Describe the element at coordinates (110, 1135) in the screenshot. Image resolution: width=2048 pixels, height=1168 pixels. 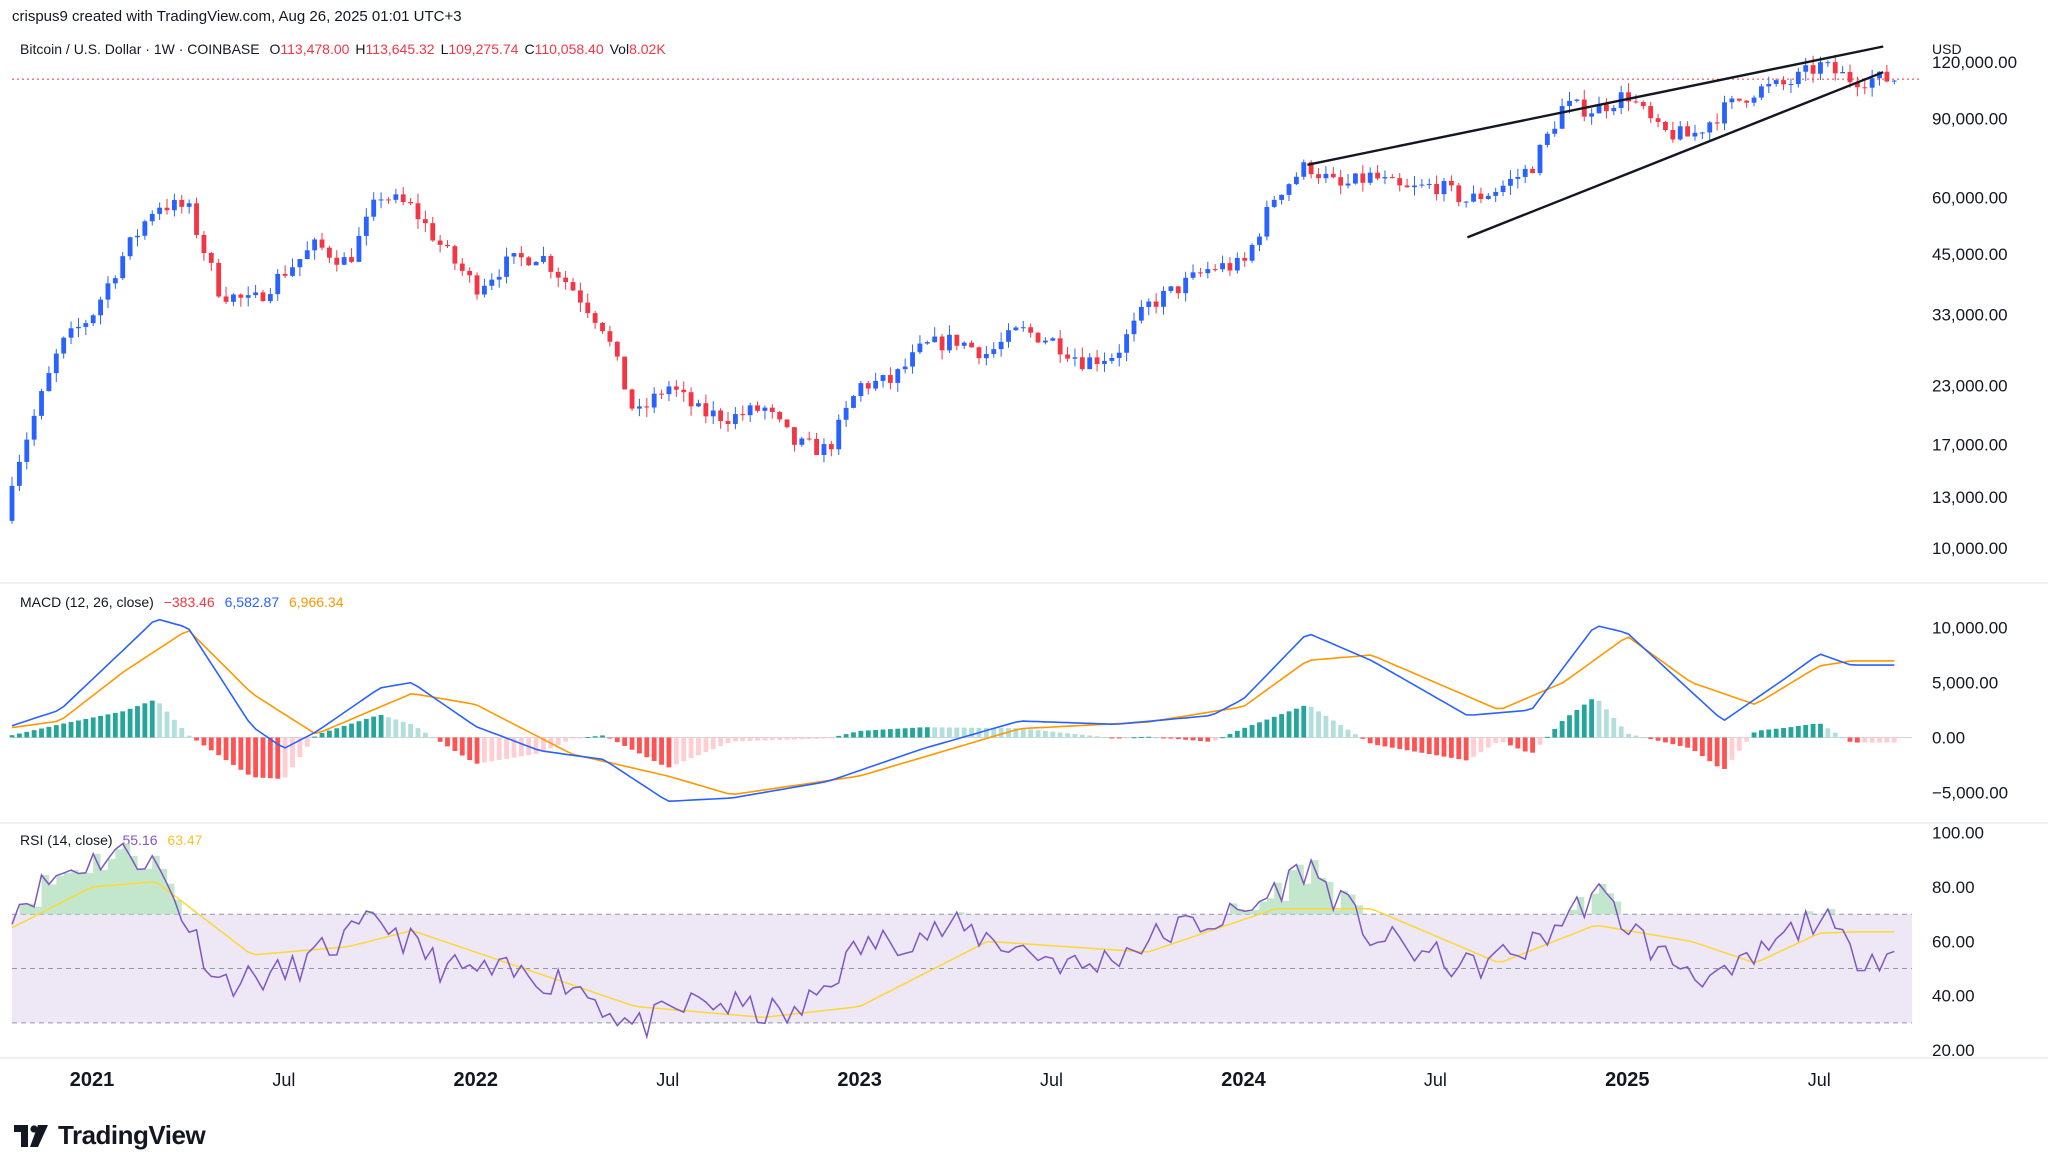
I see `tradingview-logo: TradingView` at that location.